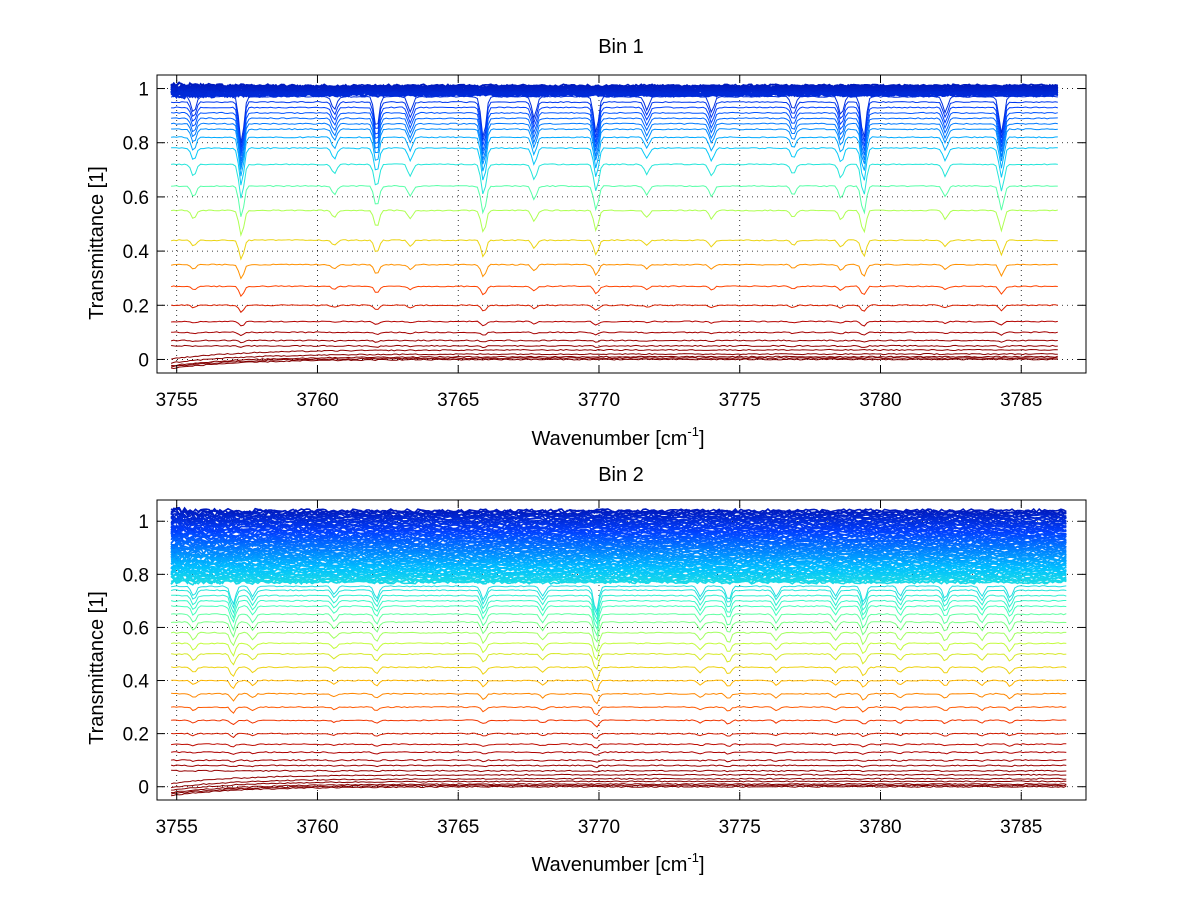  I want to click on plot-title: Bin 1, so click(621, 47).